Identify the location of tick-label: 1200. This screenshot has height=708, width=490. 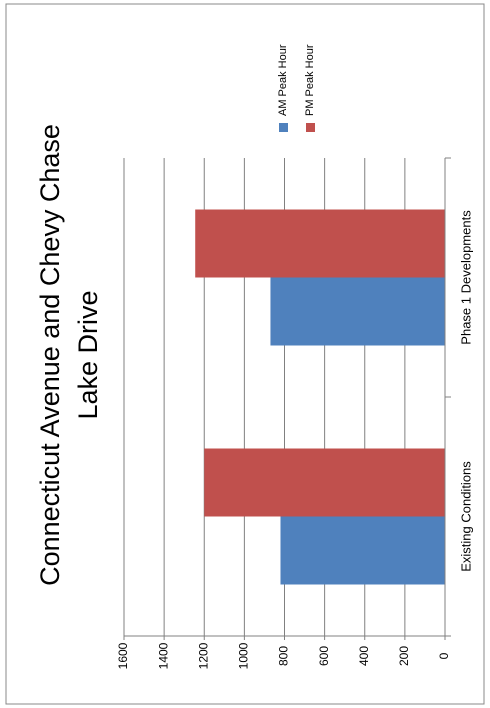
(203, 655).